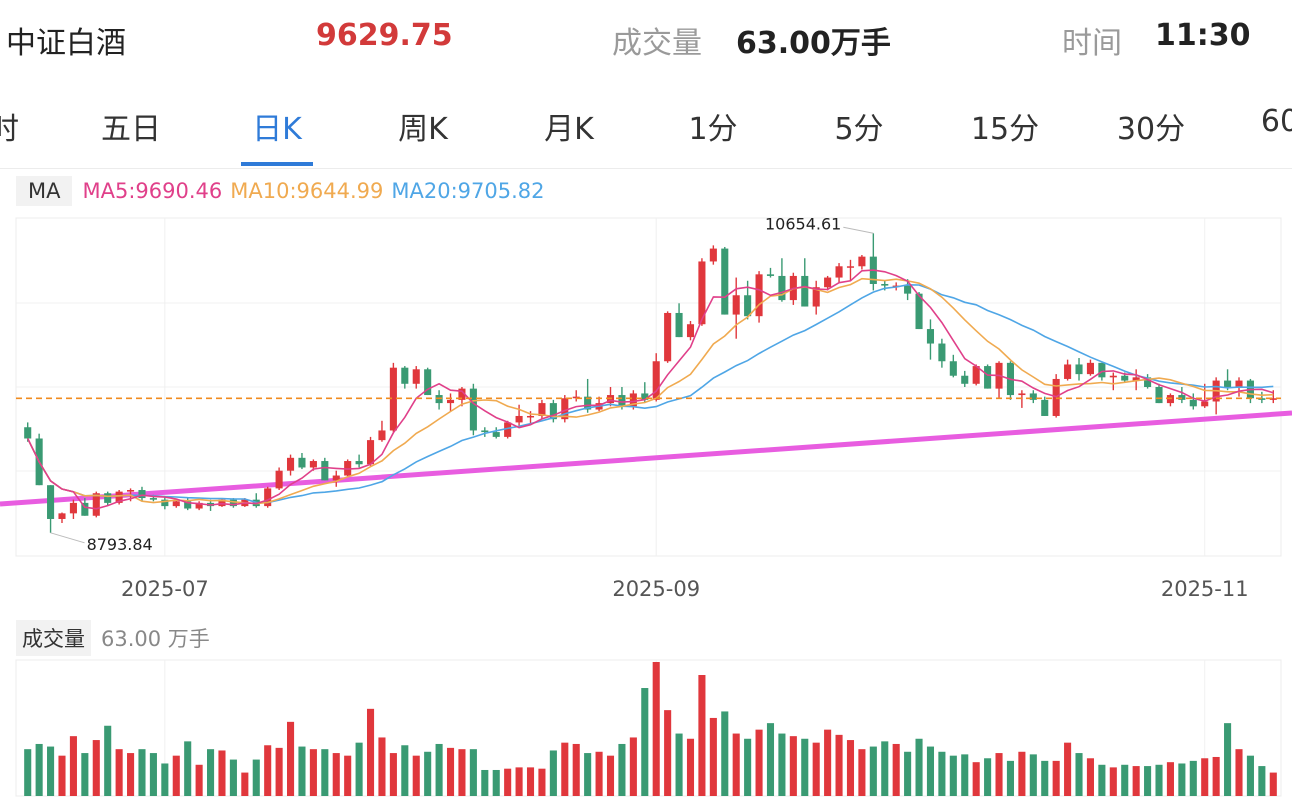 The width and height of the screenshot is (1292, 804). Describe the element at coordinates (53, 638) in the screenshot. I see `volume-tag: 成交量` at that location.